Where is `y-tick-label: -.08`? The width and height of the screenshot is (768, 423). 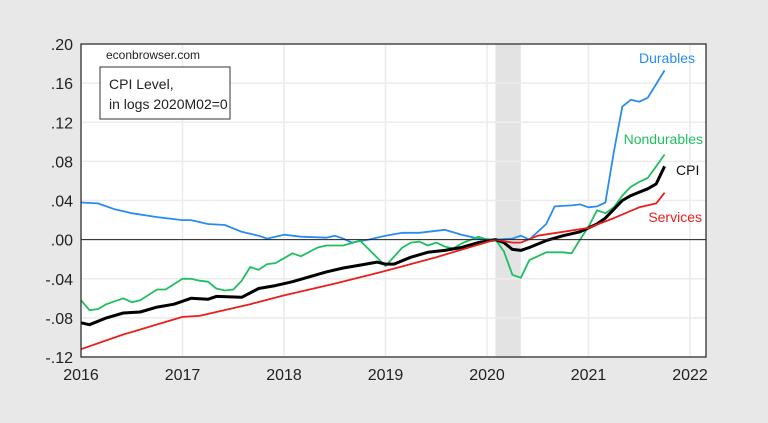
y-tick-label: -.08 is located at coordinates (59, 319).